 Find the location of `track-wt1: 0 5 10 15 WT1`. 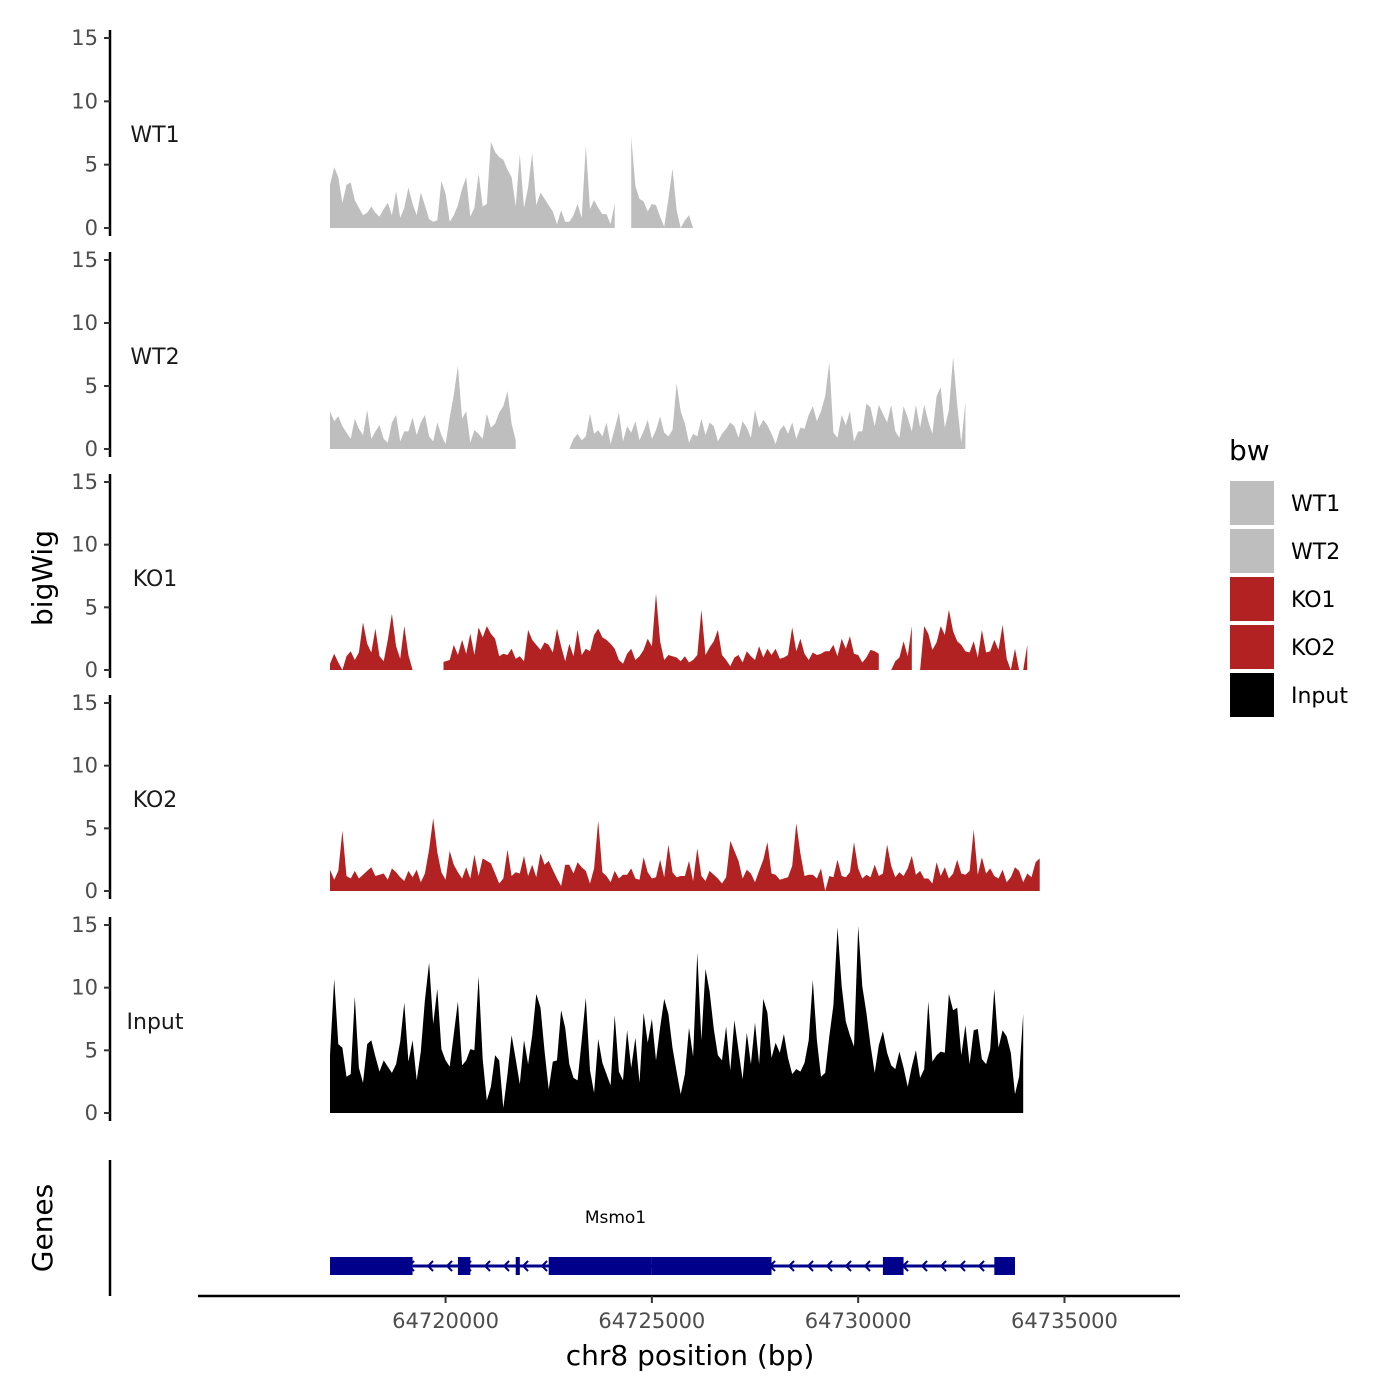

track-wt1: 0 5 10 15 WT1 is located at coordinates (592, 133).